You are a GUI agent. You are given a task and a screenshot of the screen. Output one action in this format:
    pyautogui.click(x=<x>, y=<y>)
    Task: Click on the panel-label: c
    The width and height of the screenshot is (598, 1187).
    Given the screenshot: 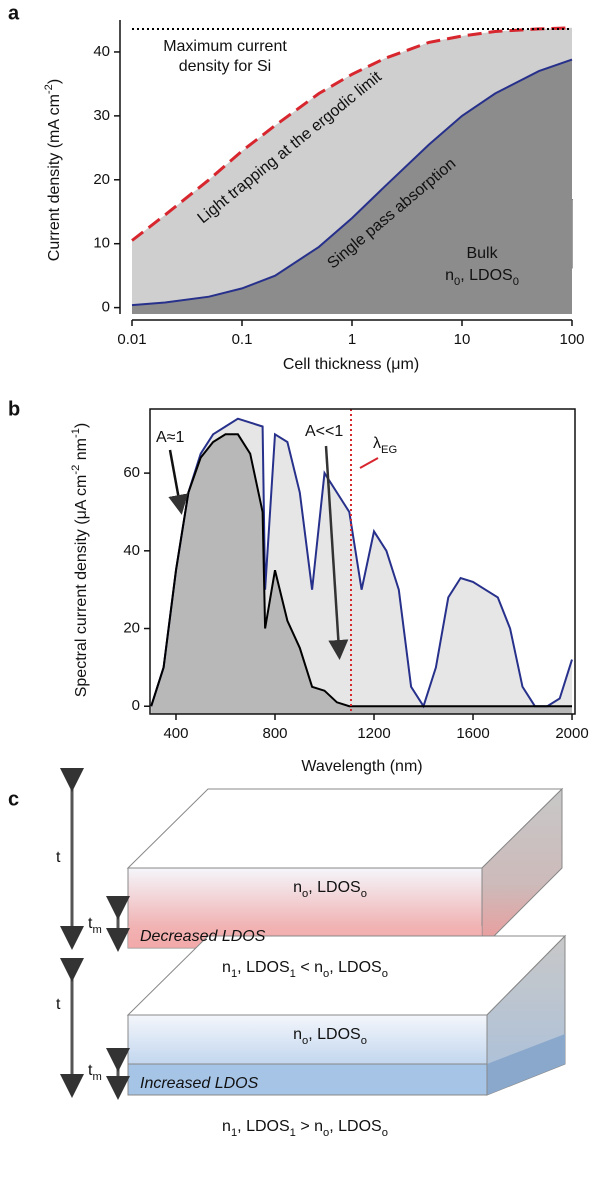 What is the action you would take?
    pyautogui.click(x=13, y=799)
    